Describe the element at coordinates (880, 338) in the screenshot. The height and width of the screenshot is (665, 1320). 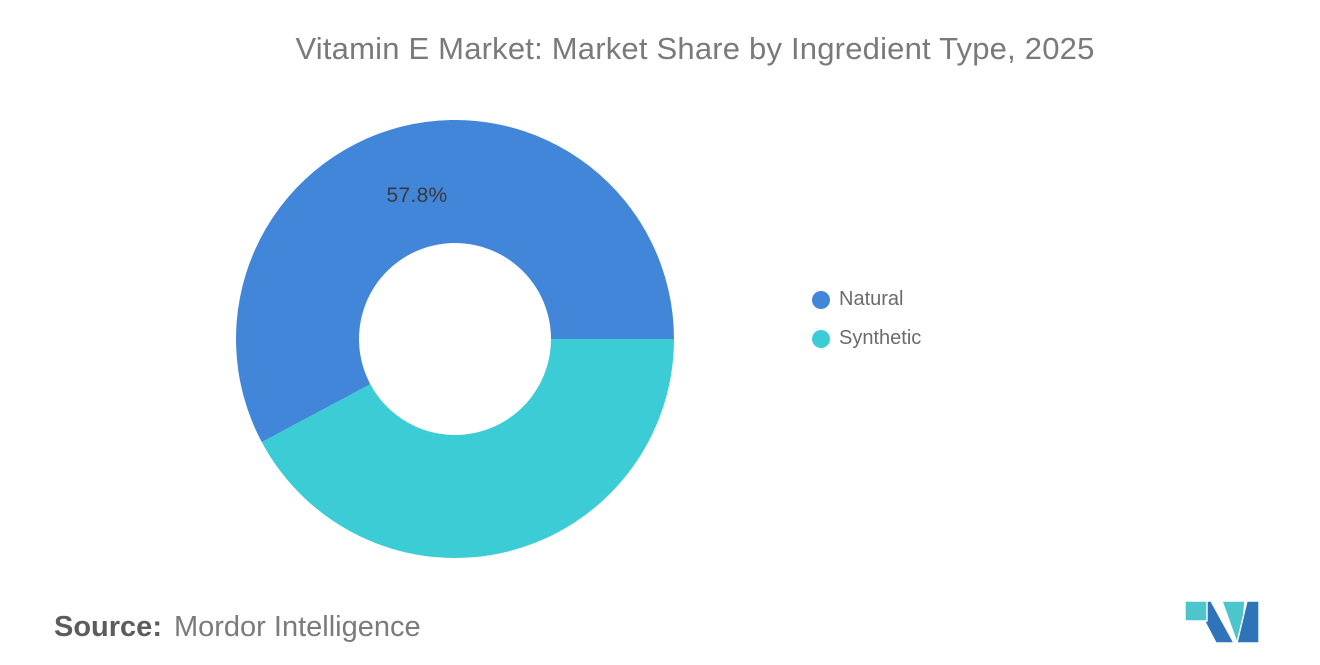
I see `legend-label-synthetic: Synthetic` at that location.